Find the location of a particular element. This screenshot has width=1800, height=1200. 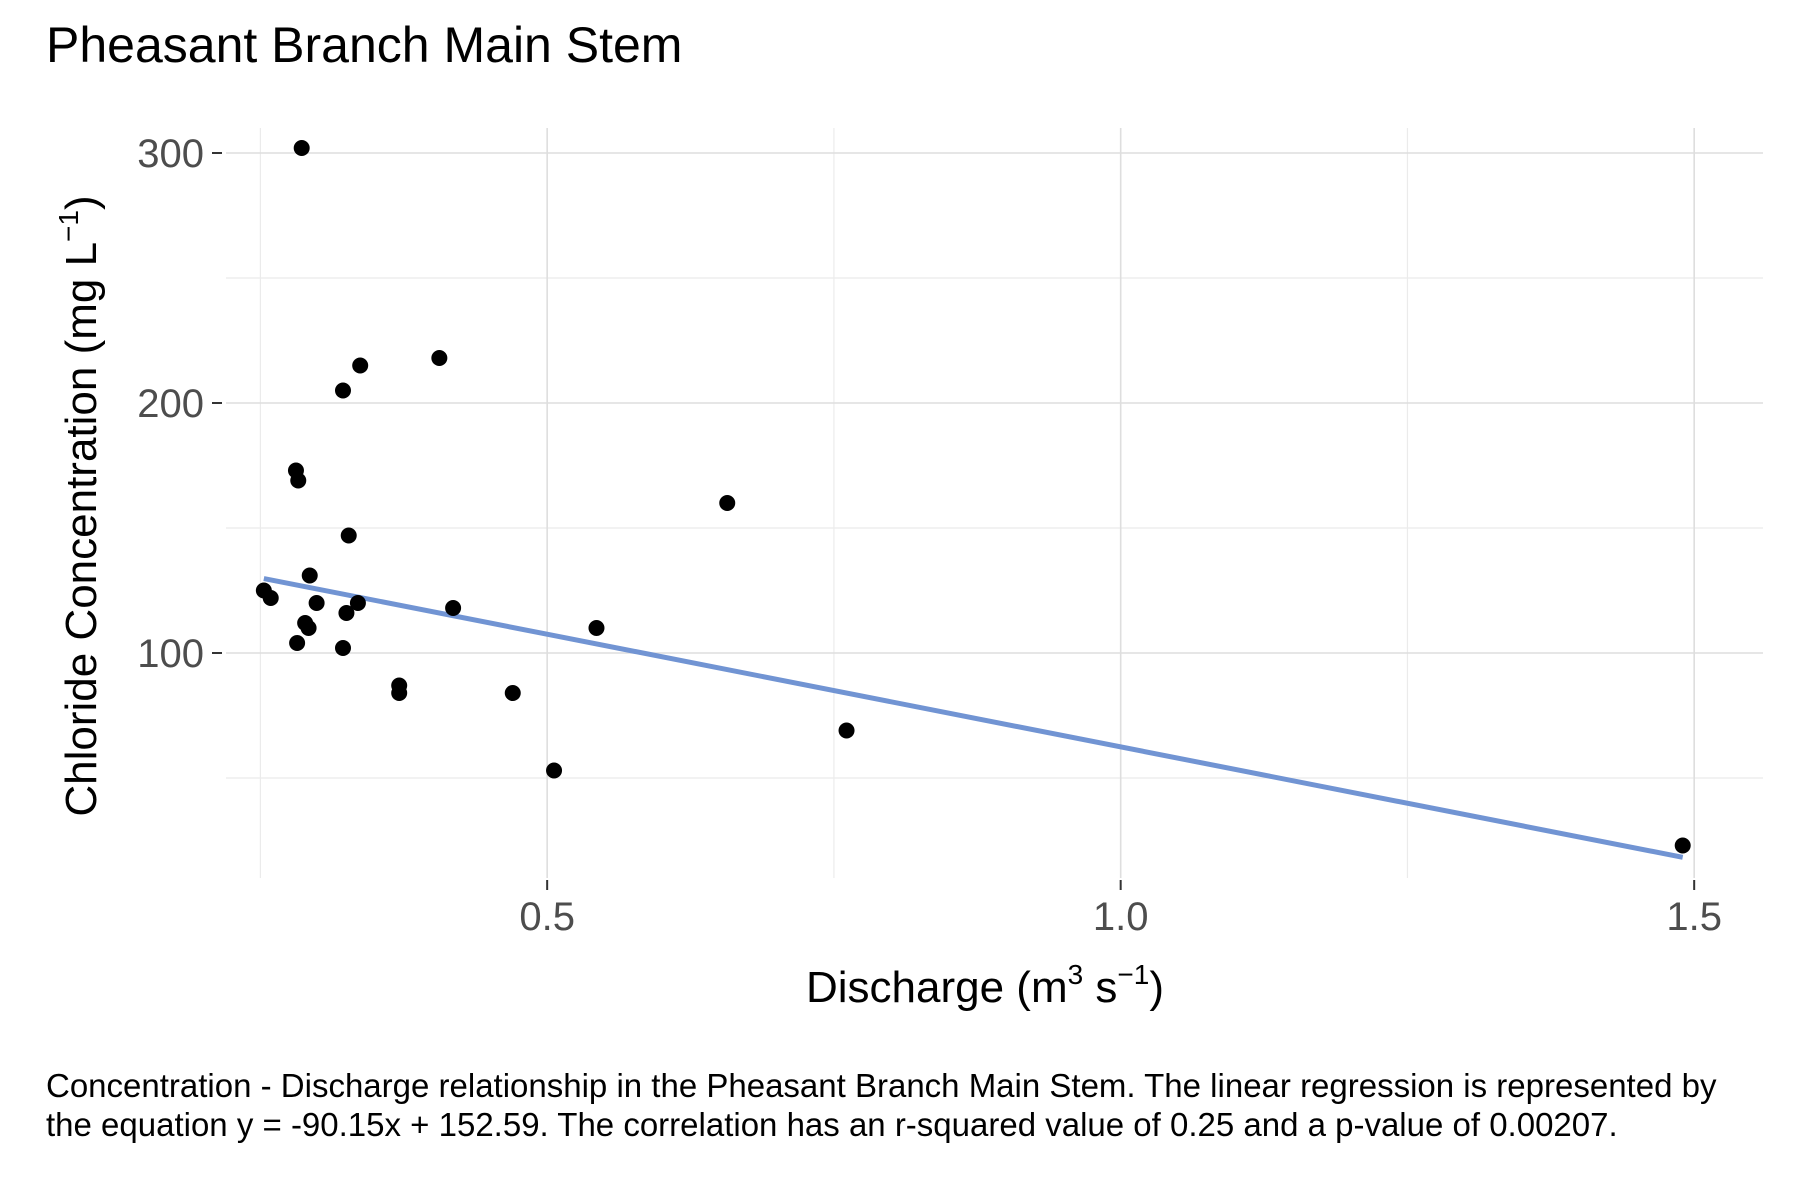

y-axis: 100 200 300 is located at coordinates (179, 404).